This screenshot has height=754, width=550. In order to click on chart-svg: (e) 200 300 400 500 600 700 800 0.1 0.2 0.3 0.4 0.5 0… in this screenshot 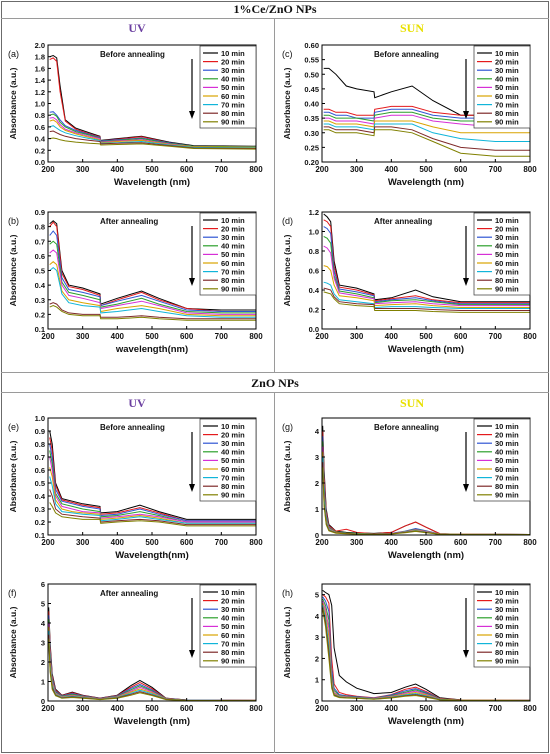, I will do `click(135, 487)`.